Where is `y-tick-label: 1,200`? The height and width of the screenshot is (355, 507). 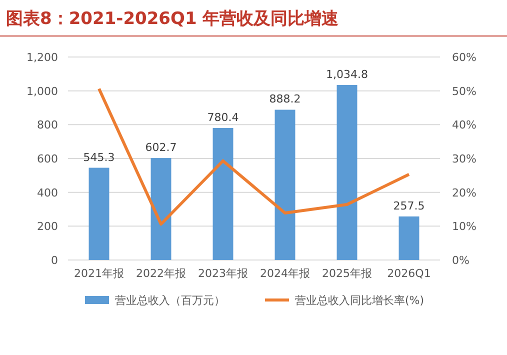 y-tick-label: 1,200 is located at coordinates (42, 57).